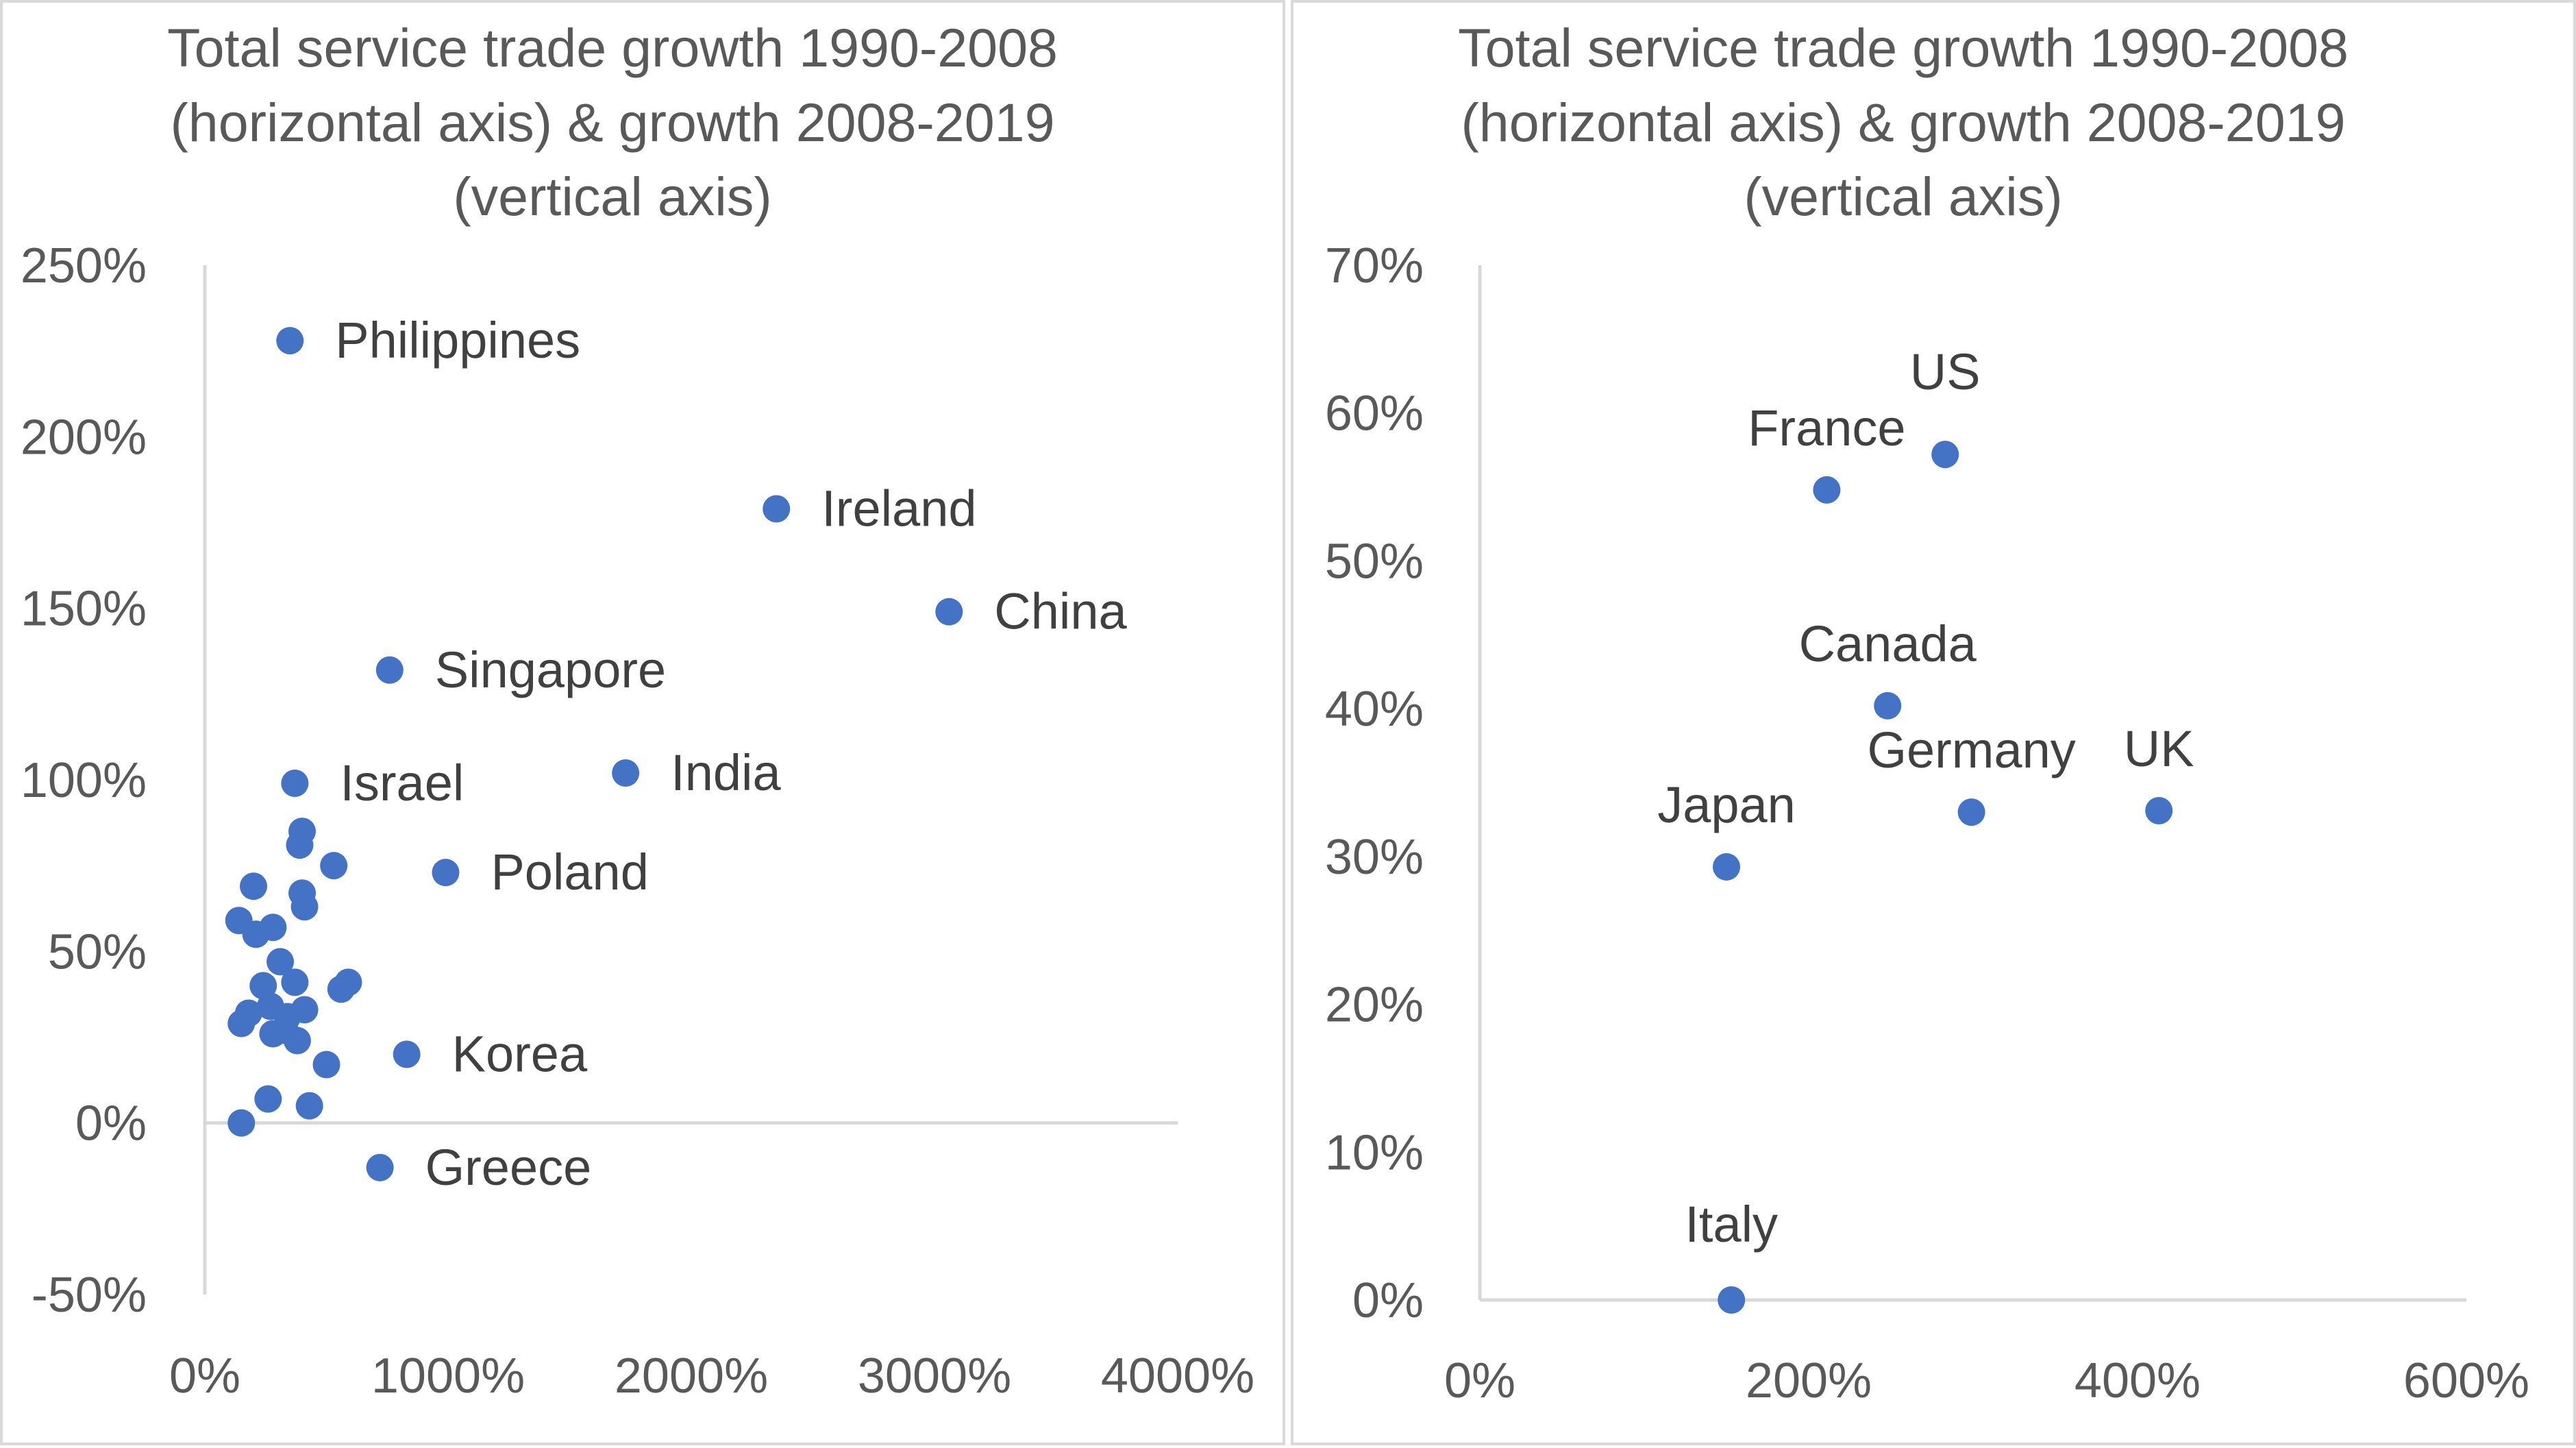  Describe the element at coordinates (691, 1376) in the screenshot. I see `x-tick-label: 2000%` at that location.